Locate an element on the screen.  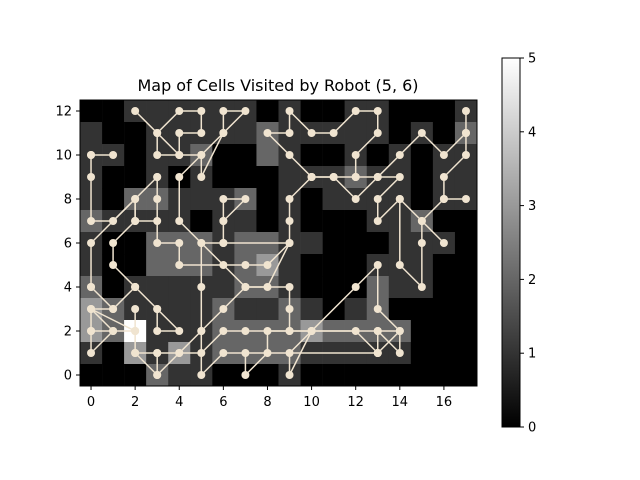
colorbar is located at coordinates (511, 242).